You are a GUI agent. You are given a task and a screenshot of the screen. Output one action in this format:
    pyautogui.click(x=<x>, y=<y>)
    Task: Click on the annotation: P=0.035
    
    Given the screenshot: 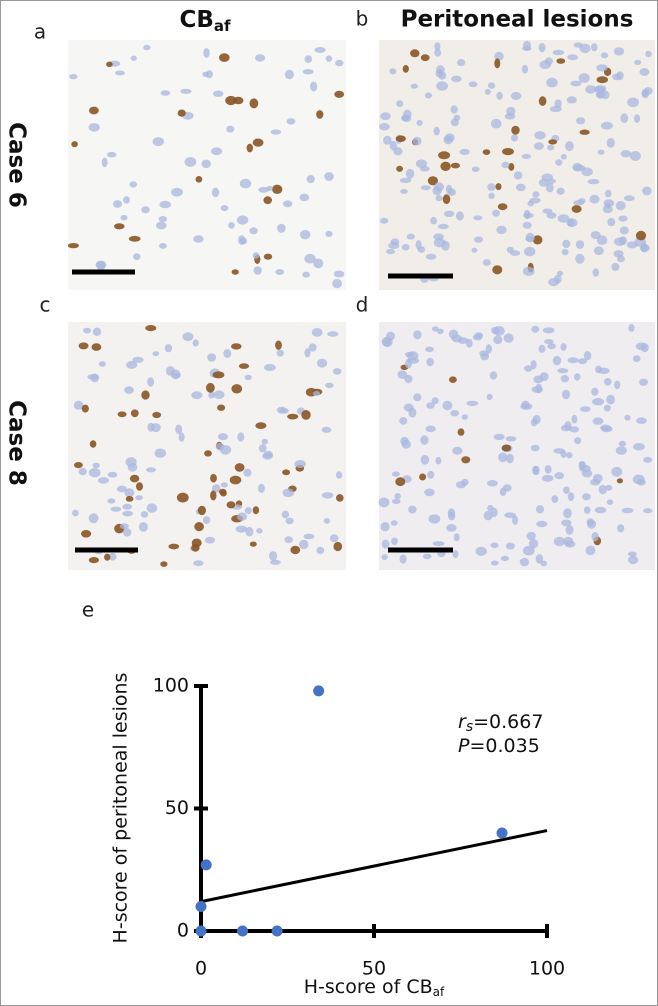 What is the action you would take?
    pyautogui.click(x=499, y=746)
    